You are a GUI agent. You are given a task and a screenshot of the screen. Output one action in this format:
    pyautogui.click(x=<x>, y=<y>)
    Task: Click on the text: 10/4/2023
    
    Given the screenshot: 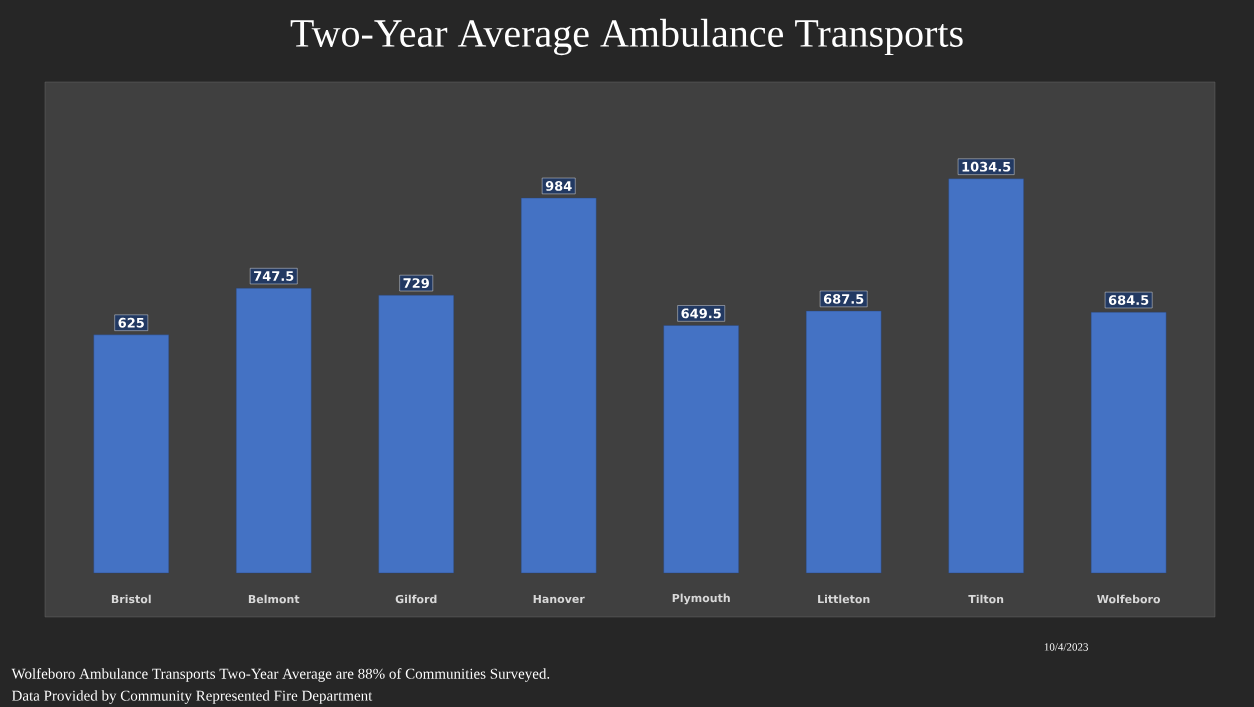 What is the action you would take?
    pyautogui.click(x=1066, y=647)
    